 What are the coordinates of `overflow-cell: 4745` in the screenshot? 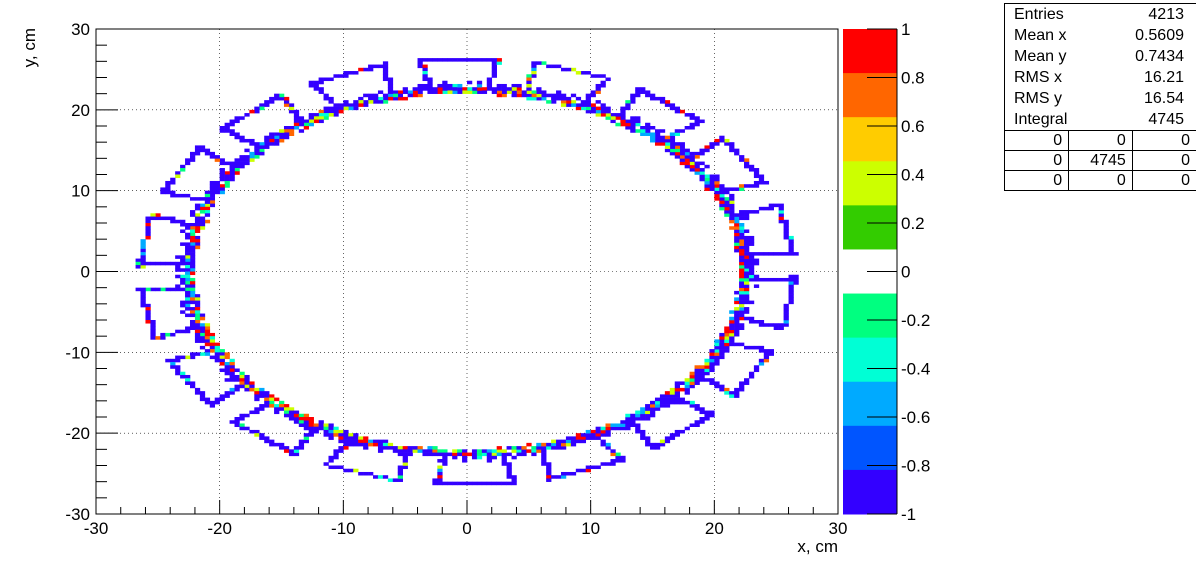 It's located at (1100, 160).